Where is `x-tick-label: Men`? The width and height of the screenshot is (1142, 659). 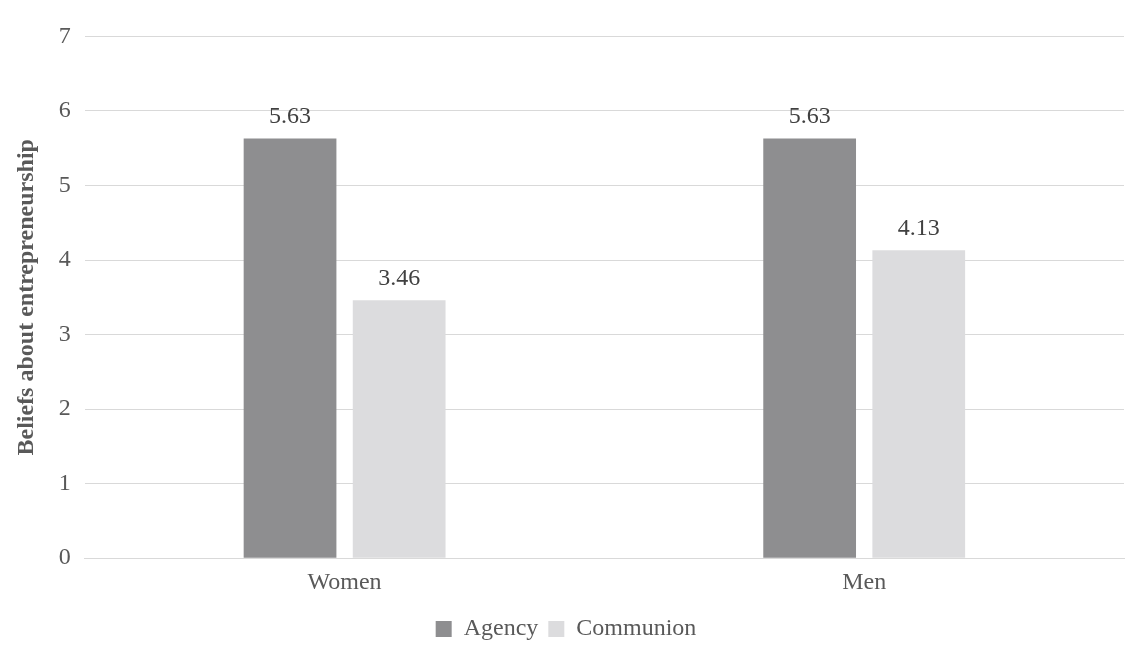
x-tick-label: Men is located at coordinates (864, 580).